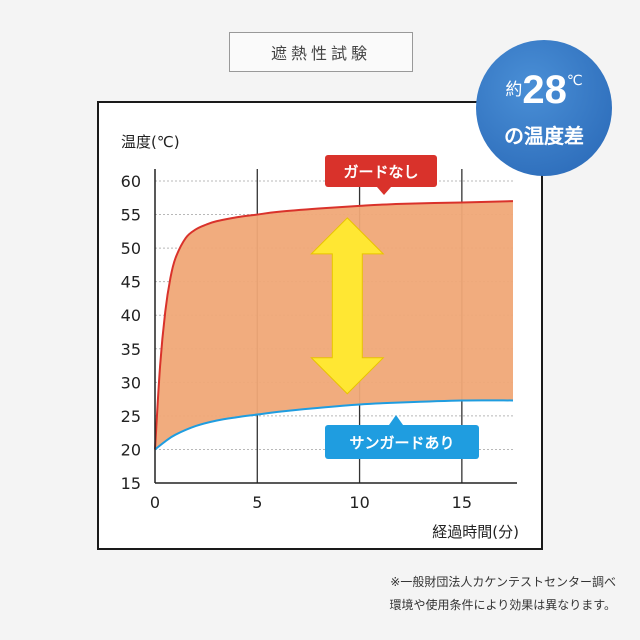 This screenshot has height=640, width=640. Describe the element at coordinates (150, 142) in the screenshot. I see `y-axis-label: 温度(℃)` at that location.